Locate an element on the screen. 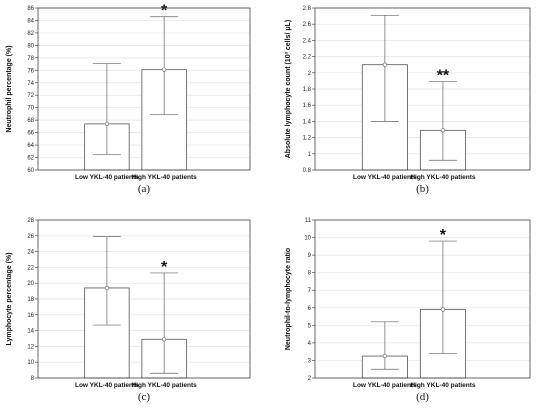 This screenshot has width=550, height=414. y-tick-label: 64 is located at coordinates (30, 146).